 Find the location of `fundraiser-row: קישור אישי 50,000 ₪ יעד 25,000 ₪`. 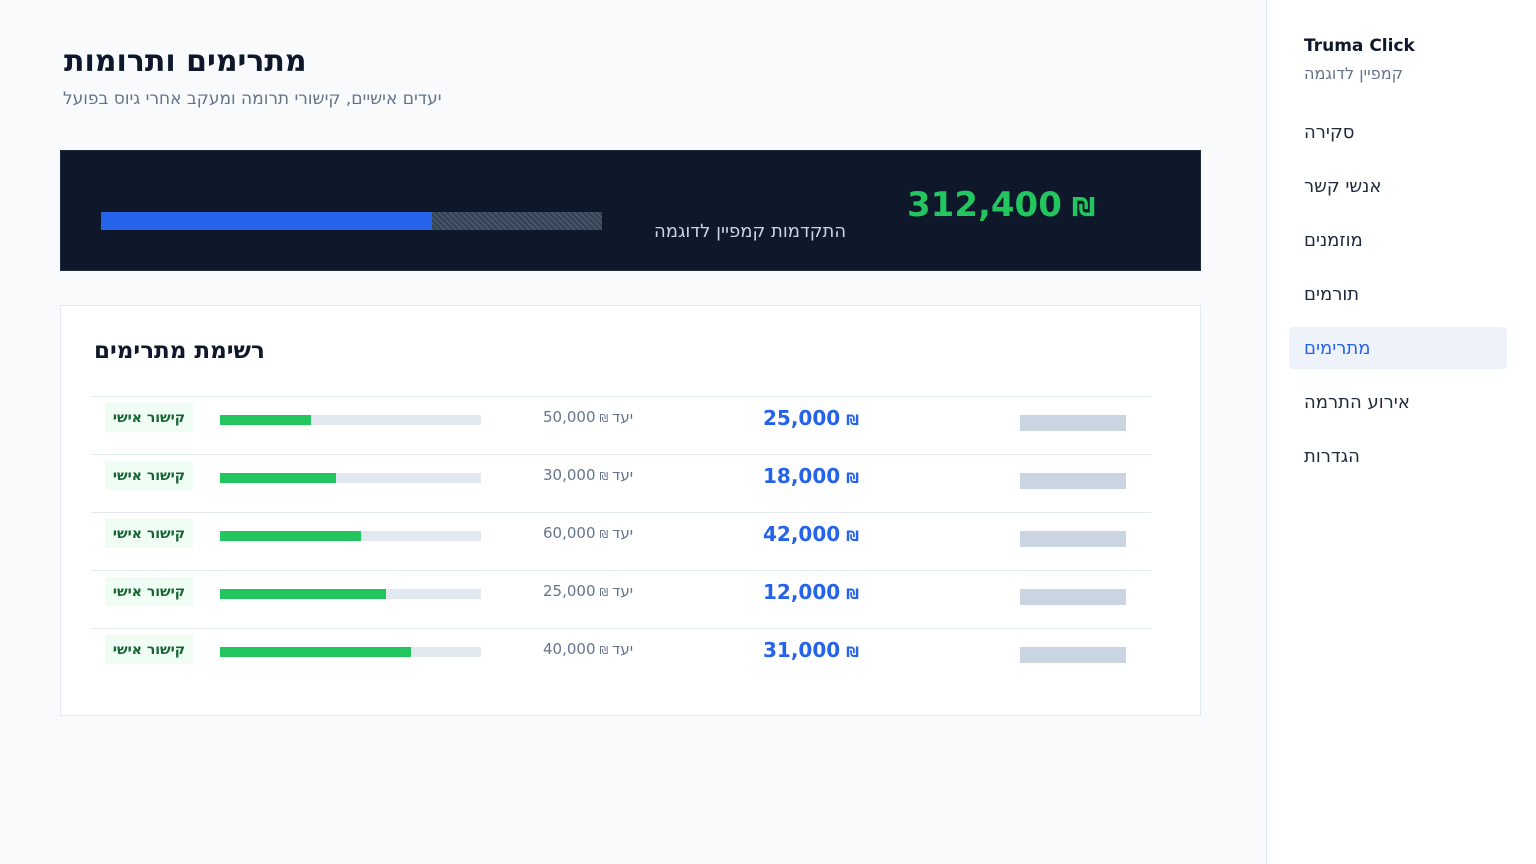

fundraiser-row: קישור אישי 50,000 ₪ יעד 25,000 ₪ is located at coordinates (621, 425).